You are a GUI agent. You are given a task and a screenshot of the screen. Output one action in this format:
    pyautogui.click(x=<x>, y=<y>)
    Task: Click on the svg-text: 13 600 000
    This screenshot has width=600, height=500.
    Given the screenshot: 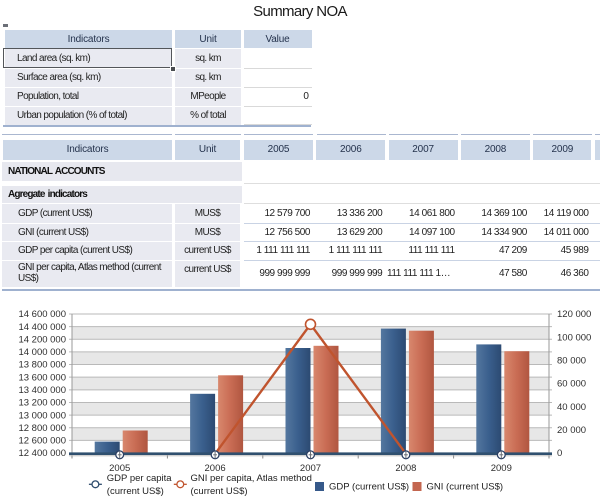 What is the action you would take?
    pyautogui.click(x=42, y=377)
    